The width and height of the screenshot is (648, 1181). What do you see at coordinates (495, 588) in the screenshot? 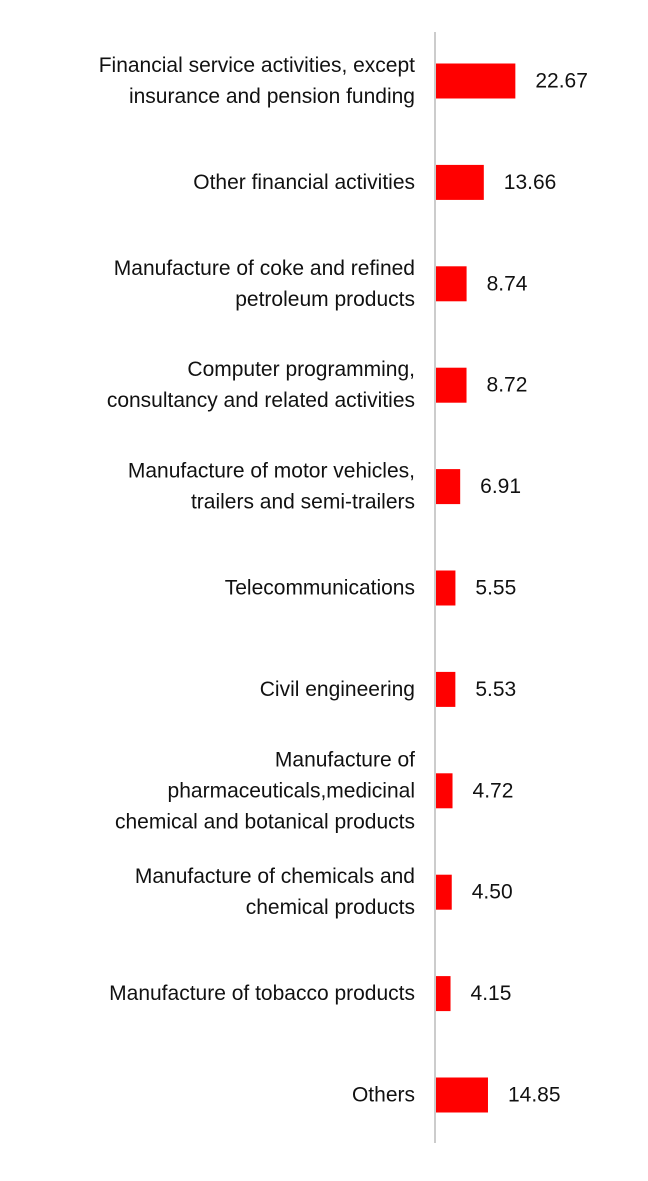
I see `value-label-5: 5.55` at bounding box center [495, 588].